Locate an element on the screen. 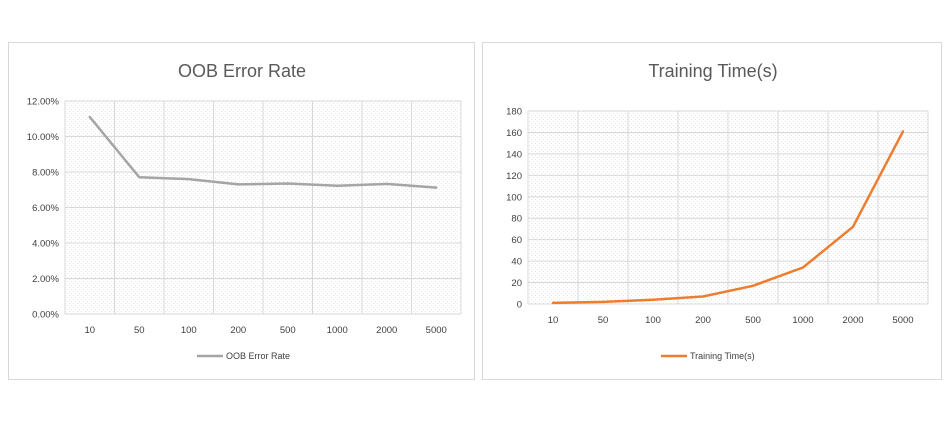 The height and width of the screenshot is (421, 951). y-tick-label: 8.00% is located at coordinates (45, 173).